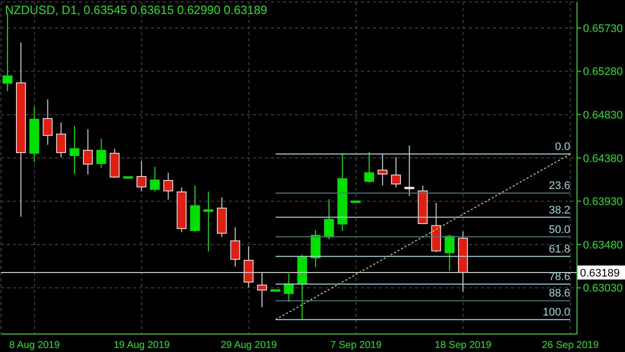 The image size is (625, 352). Describe the element at coordinates (249, 346) in the screenshot. I see `x-tick-label: 29 Aug 2019` at that location.